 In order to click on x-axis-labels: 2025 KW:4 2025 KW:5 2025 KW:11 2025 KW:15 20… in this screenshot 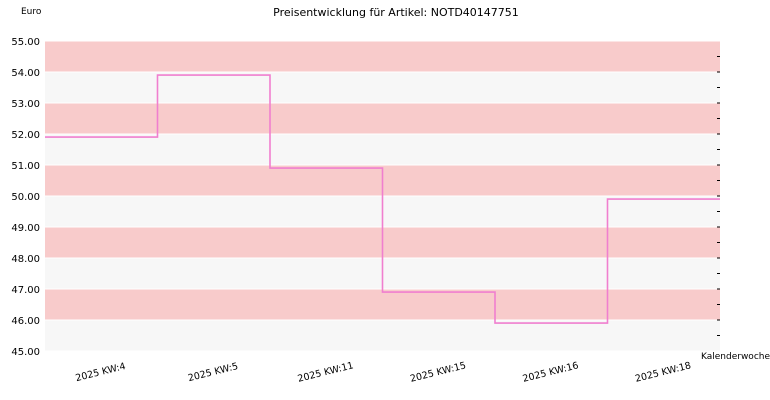, I will do `click(383, 372)`.